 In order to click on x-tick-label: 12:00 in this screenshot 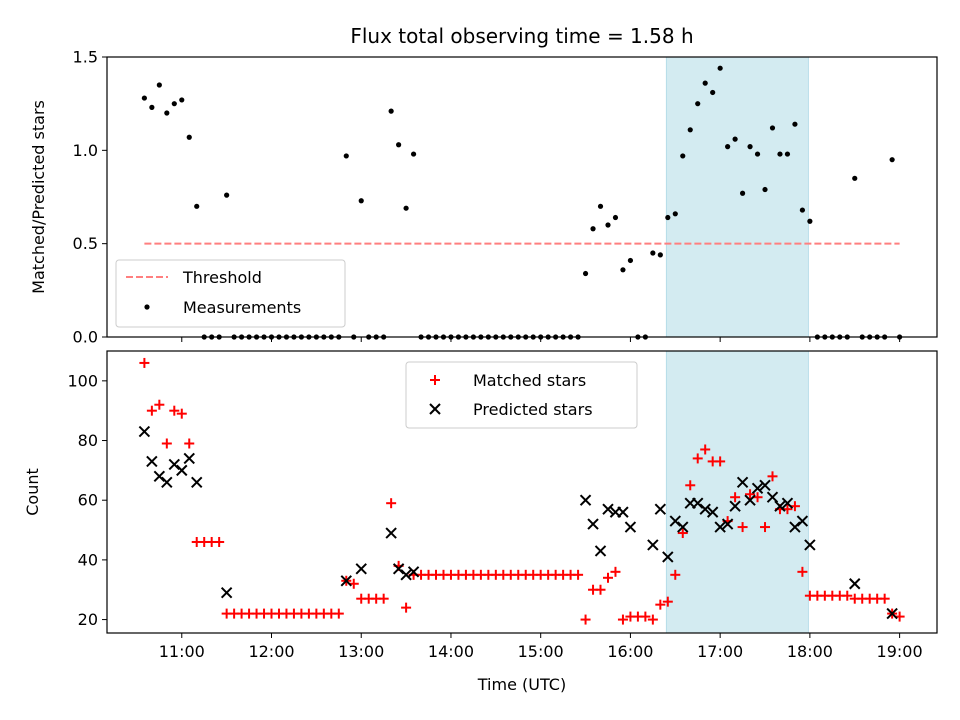, I will do `click(271, 651)`.